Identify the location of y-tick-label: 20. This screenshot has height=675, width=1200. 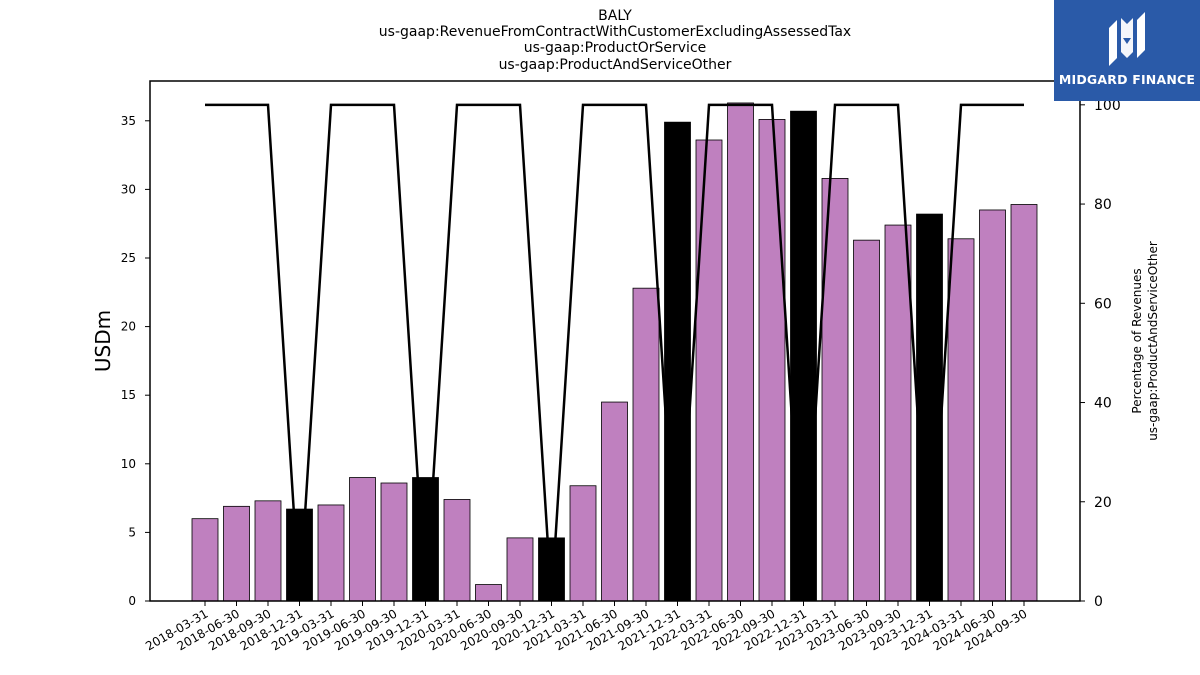
(128, 327).